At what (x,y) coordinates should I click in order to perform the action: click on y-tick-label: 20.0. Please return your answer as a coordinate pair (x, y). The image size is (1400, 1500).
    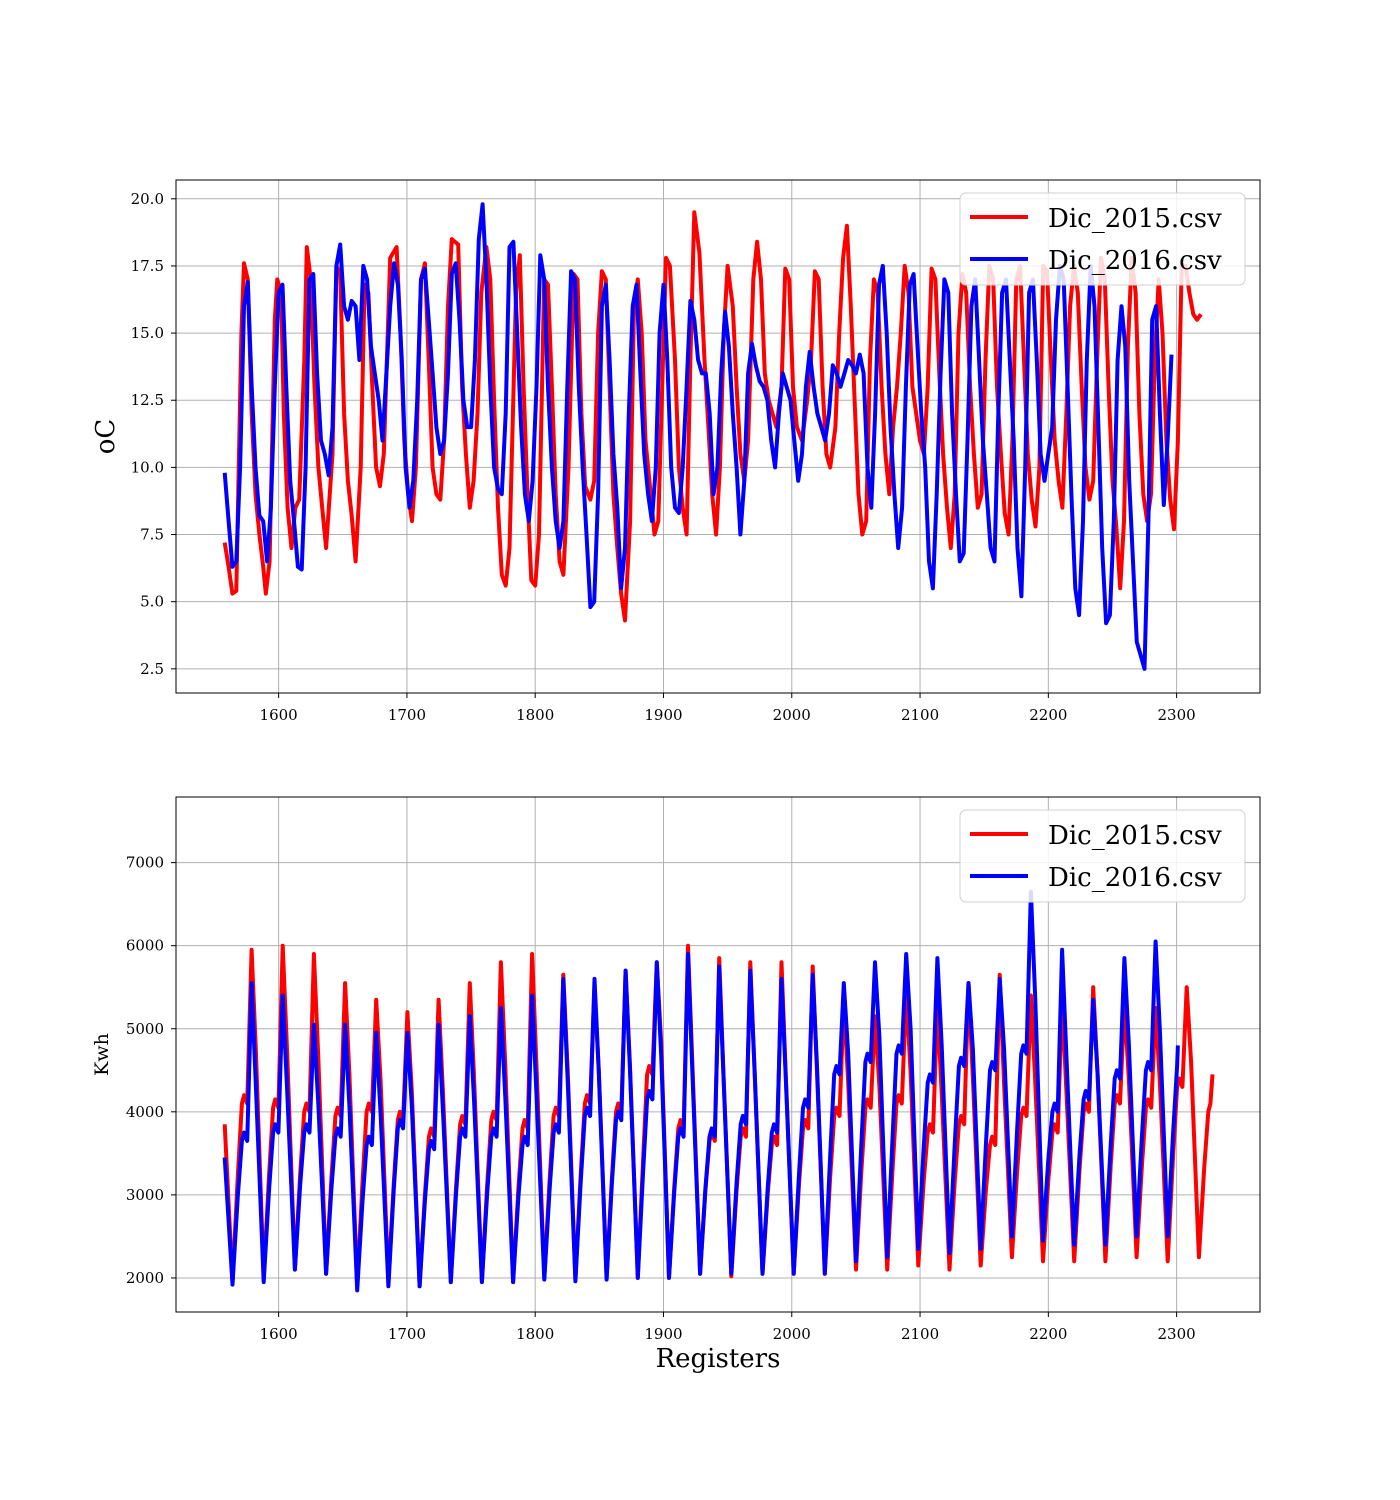
    Looking at the image, I should click on (147, 199).